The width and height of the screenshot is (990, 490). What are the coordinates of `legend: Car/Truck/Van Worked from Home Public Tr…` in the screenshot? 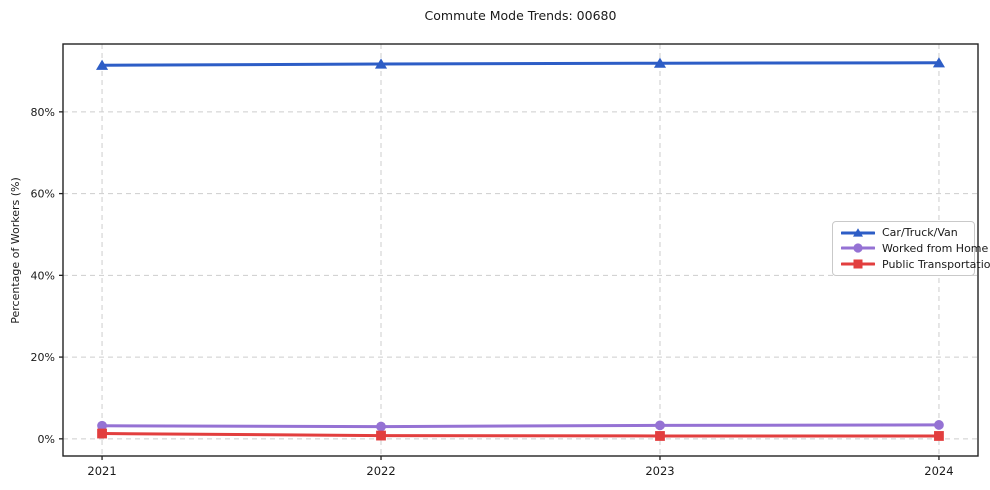 It's located at (911, 248).